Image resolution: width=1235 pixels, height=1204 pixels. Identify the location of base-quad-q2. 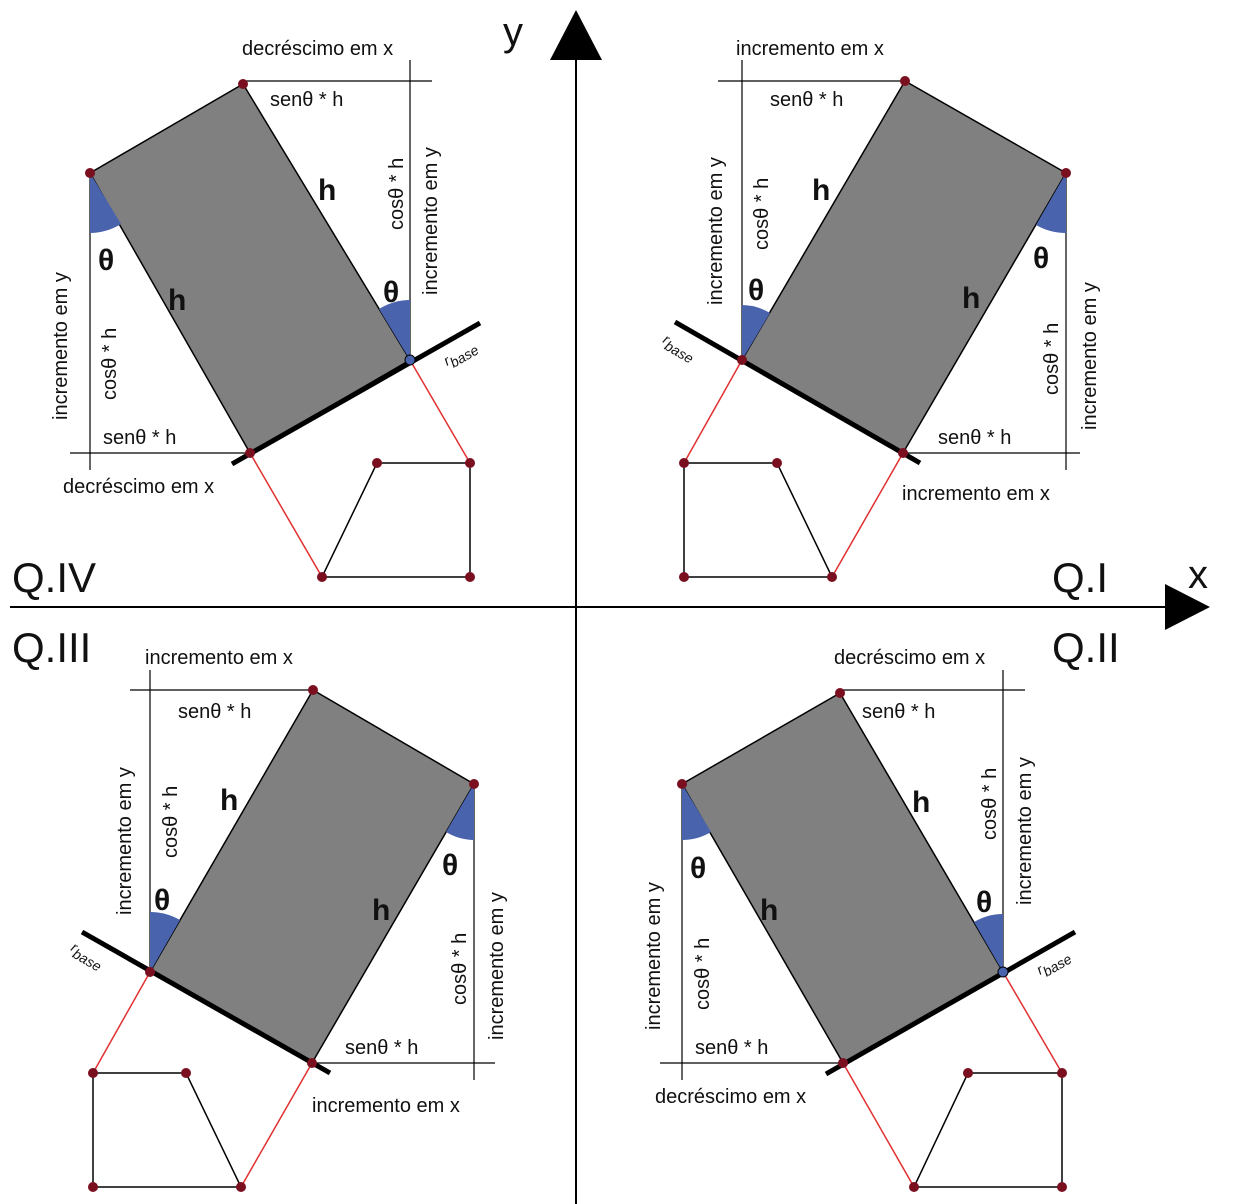
(987, 1130).